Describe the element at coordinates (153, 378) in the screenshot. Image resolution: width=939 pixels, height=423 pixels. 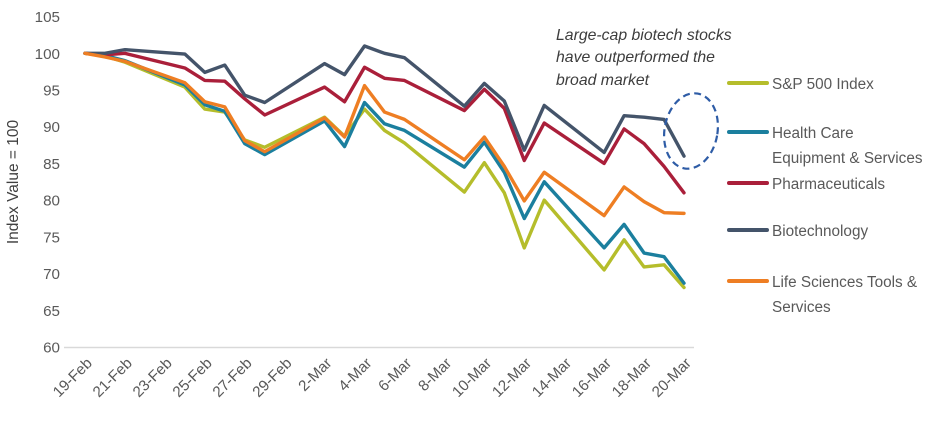
I see `x-tick-label: 23-Feb` at that location.